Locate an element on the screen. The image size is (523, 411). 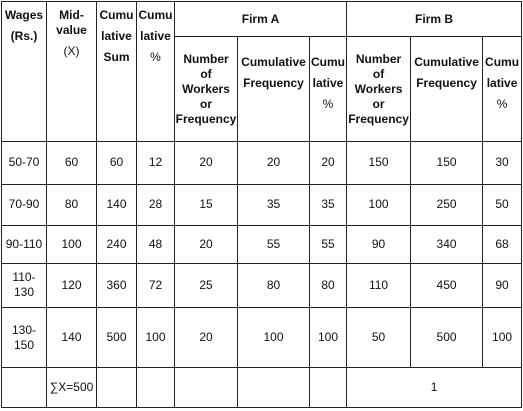
cell-b-workers: 50 is located at coordinates (379, 337).